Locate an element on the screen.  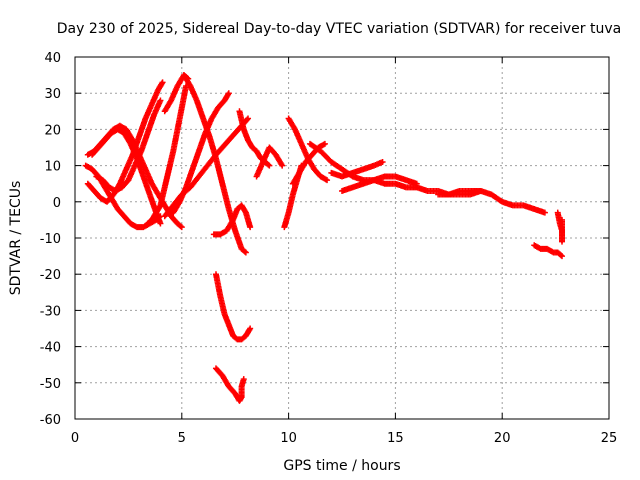
x-tick-label: 0 is located at coordinates (75, 438).